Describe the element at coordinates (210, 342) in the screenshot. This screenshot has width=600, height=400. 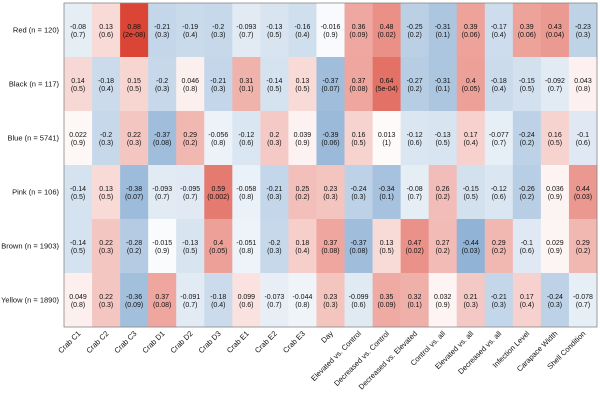
I see `column-label: Crab D3` at that location.